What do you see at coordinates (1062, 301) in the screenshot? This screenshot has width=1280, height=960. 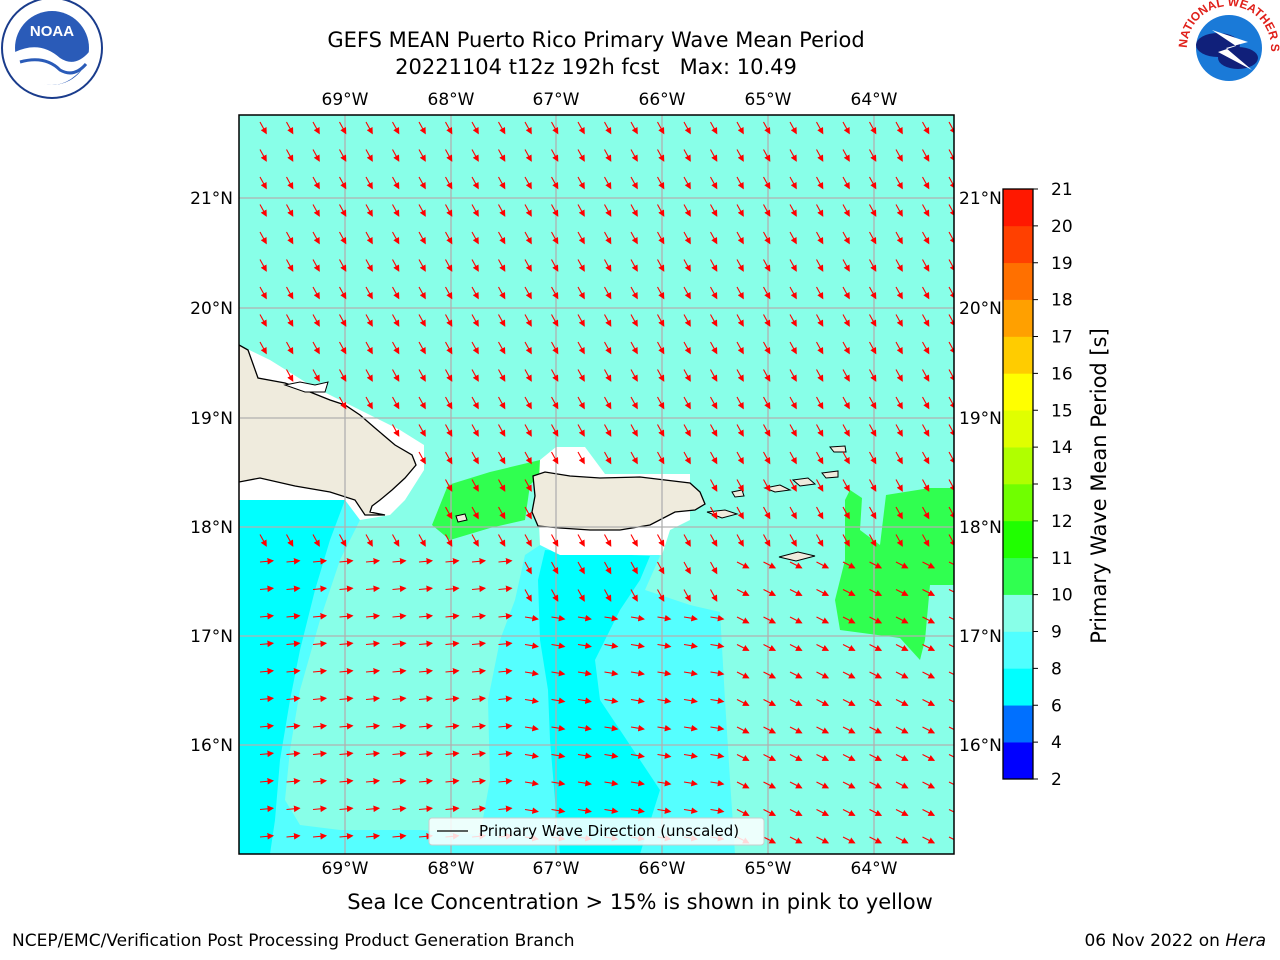 I see `colorbar-tick-label: 18` at bounding box center [1062, 301].